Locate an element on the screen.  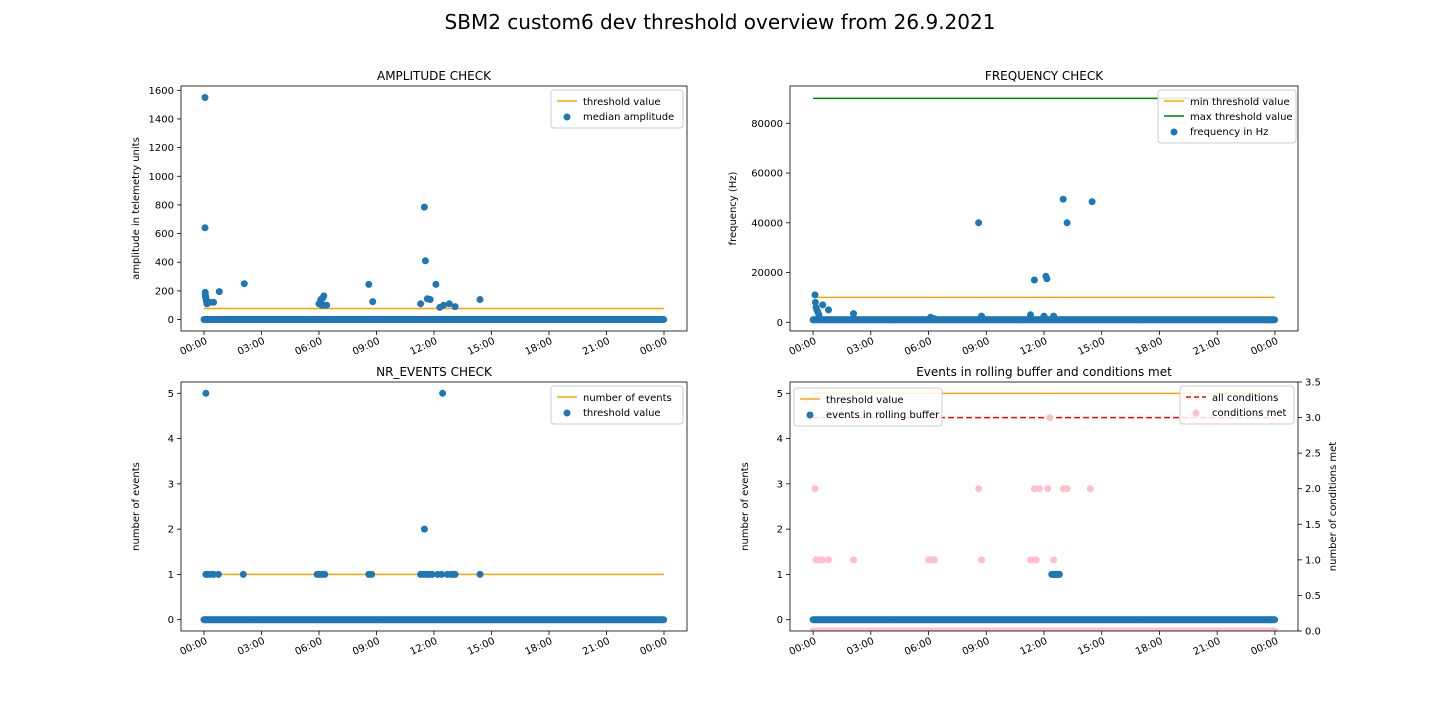
y-tick-label: 1 is located at coordinates (780, 575).